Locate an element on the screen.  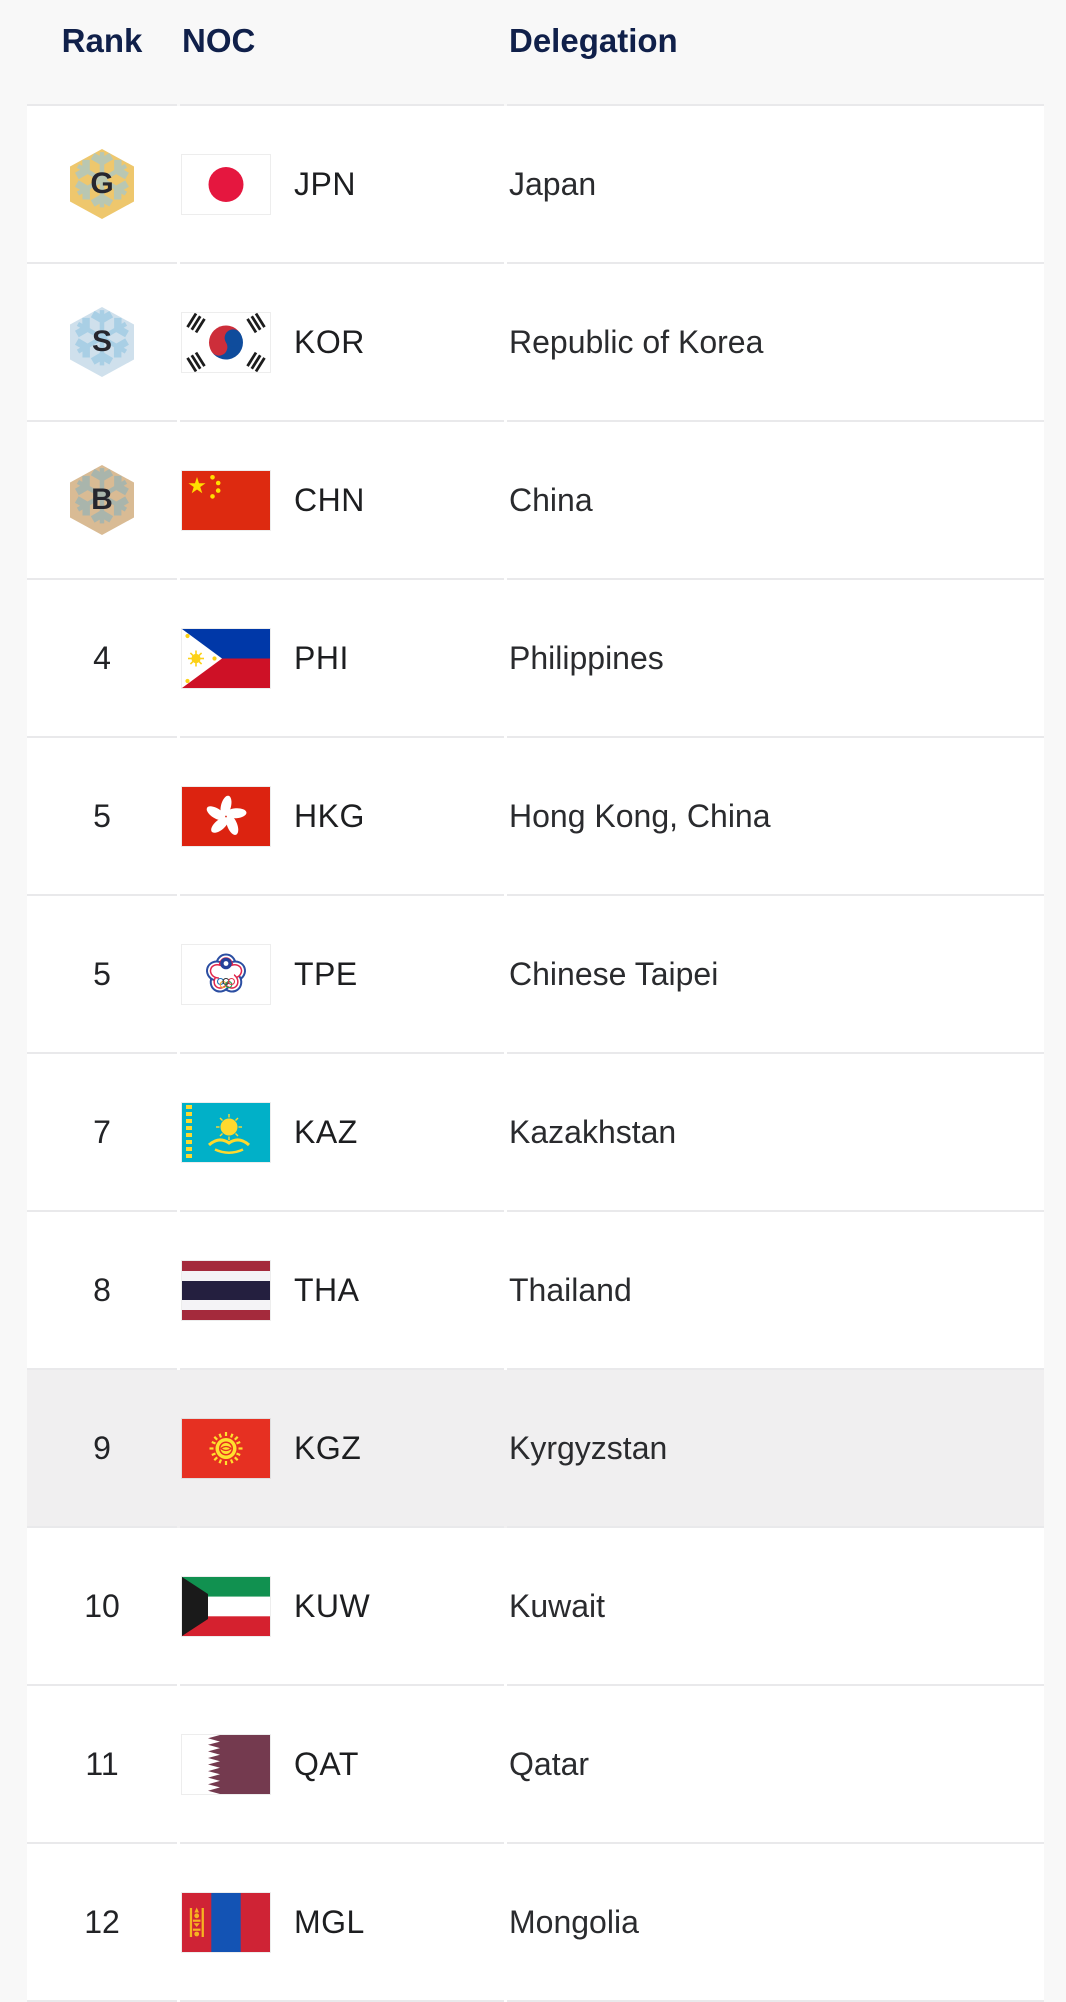
noc-code: KUW is located at coordinates (332, 1605).